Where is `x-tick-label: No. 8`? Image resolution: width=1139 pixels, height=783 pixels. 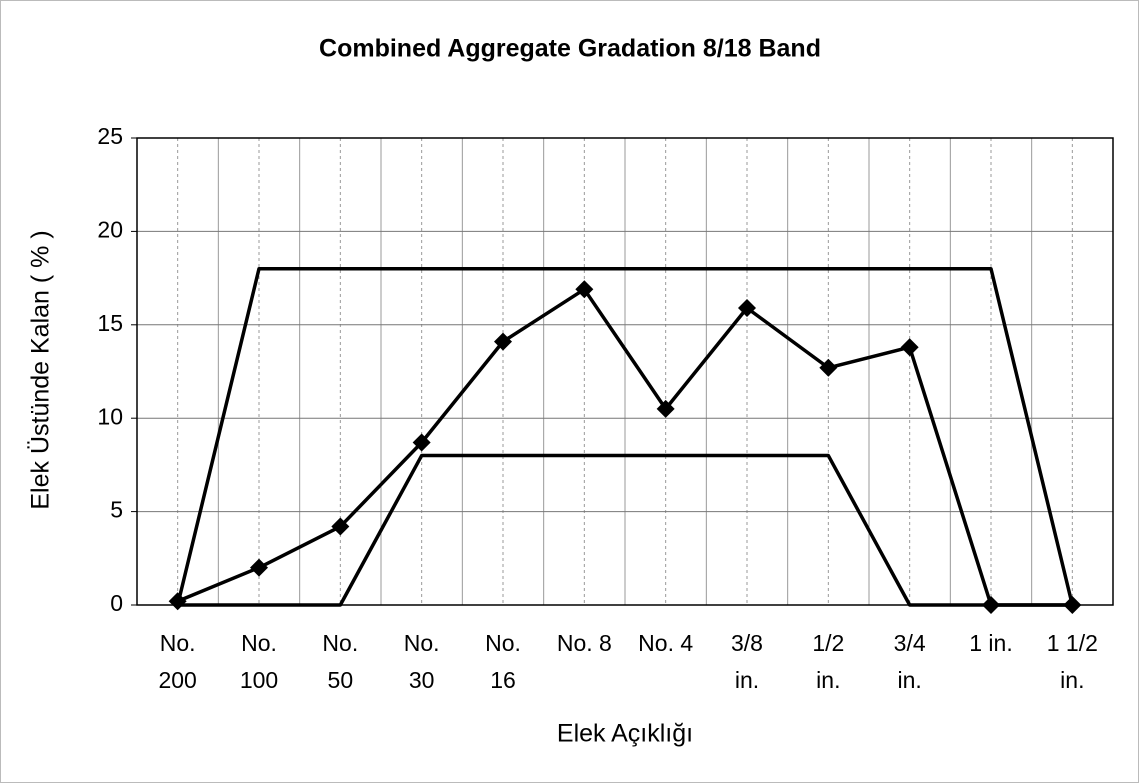
x-tick-label: No. 8 is located at coordinates (584, 643).